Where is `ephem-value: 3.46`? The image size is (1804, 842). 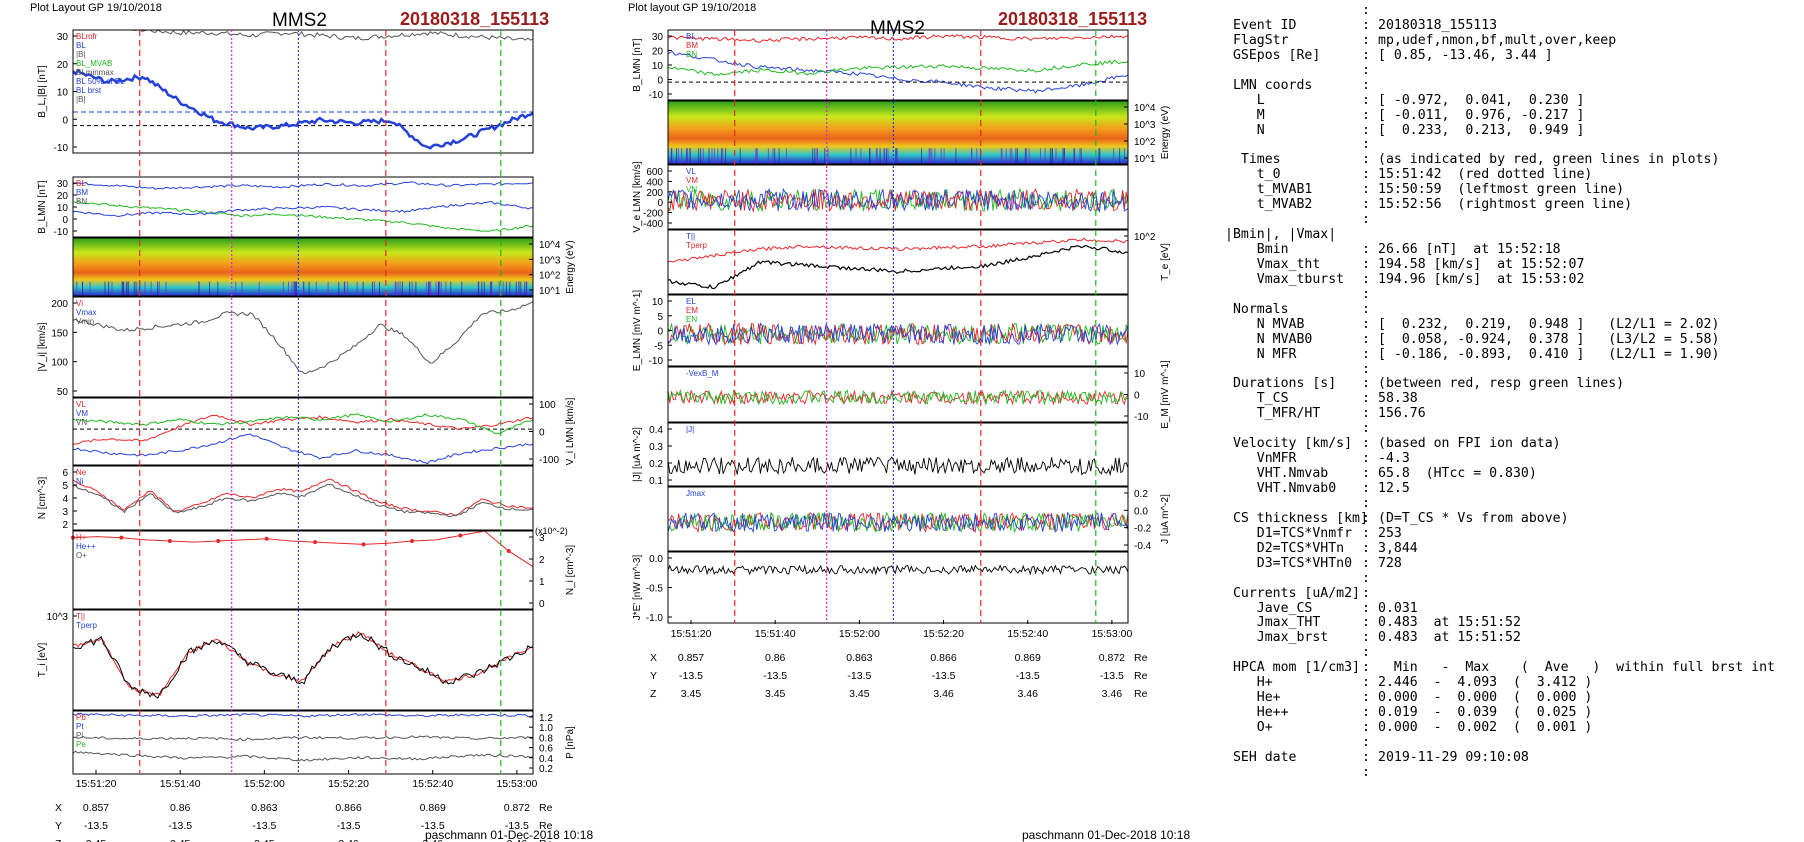 ephem-value: 3.46 is located at coordinates (433, 840).